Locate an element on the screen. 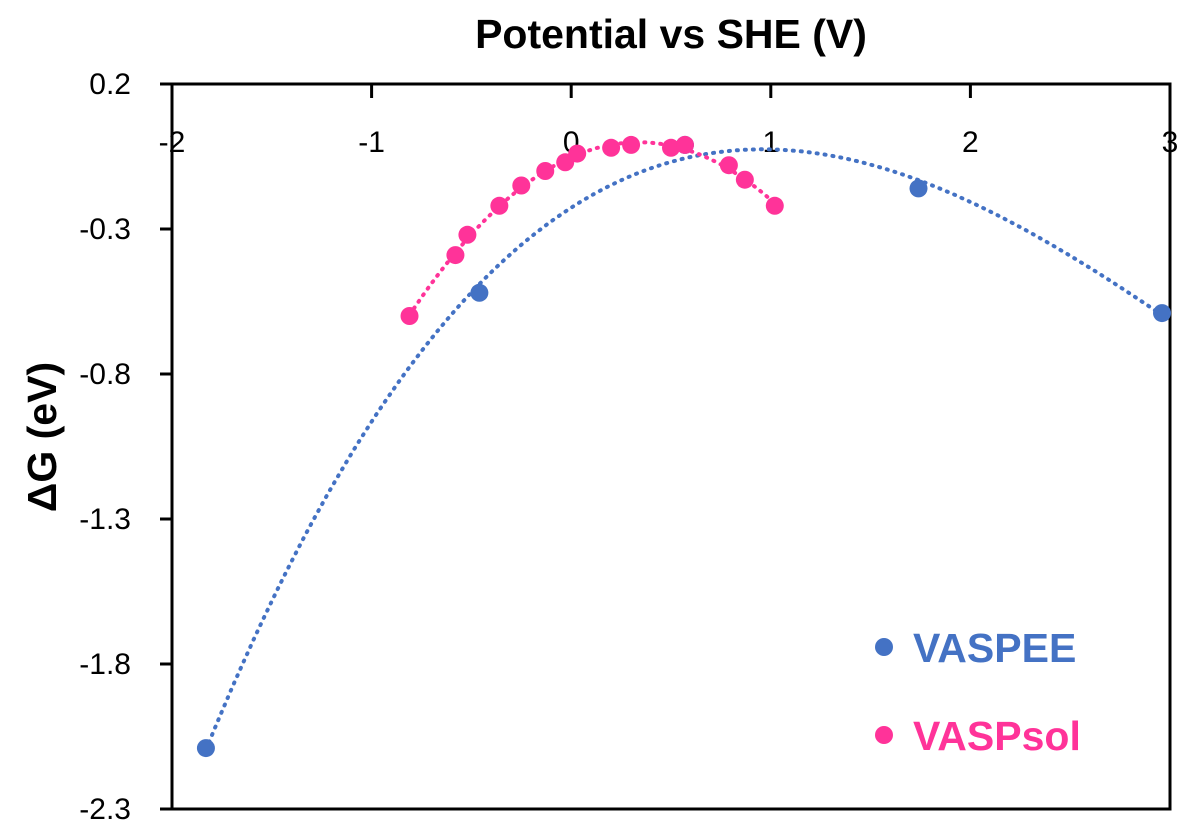  legend-label-vaspee: VASPEE is located at coordinates (994, 648).